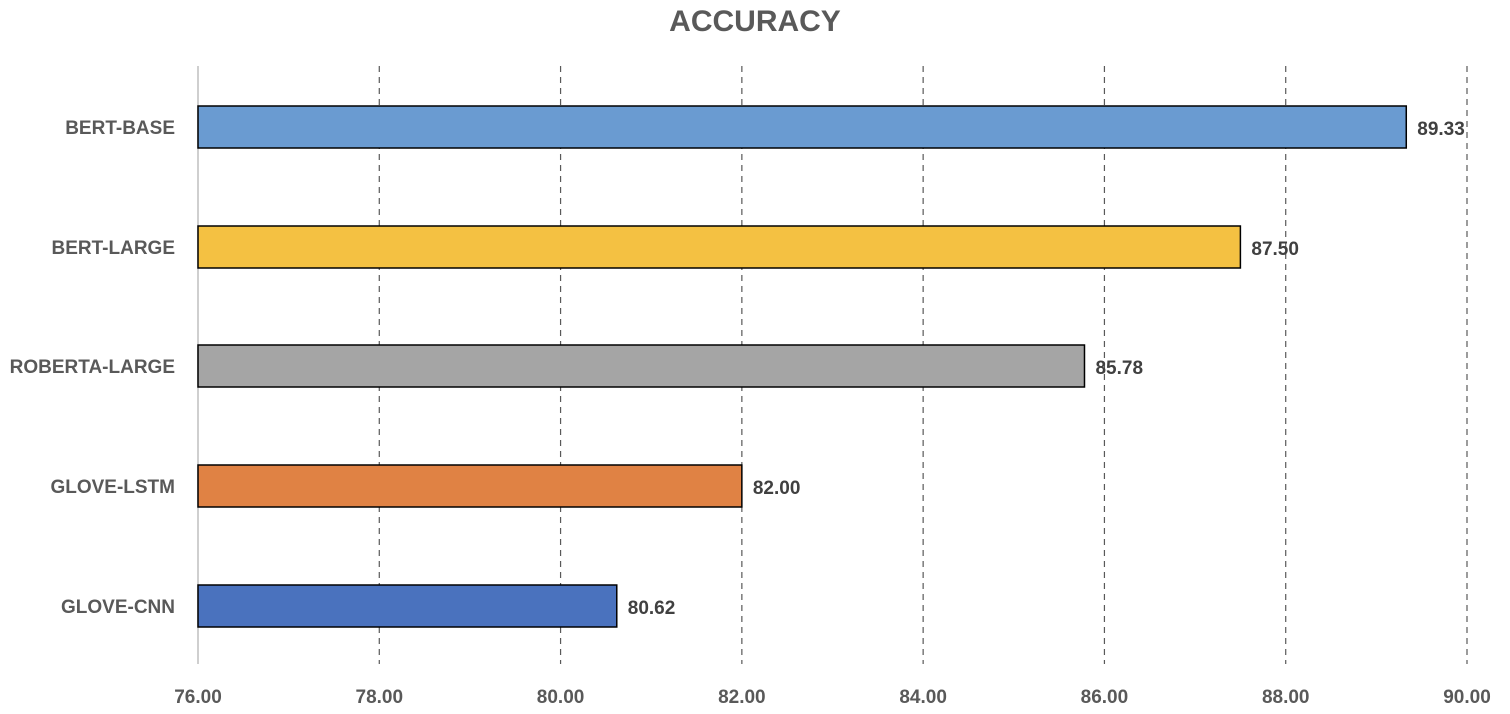 This screenshot has height=714, width=1510. I want to click on x-tick-label: 80.00, so click(561, 697).